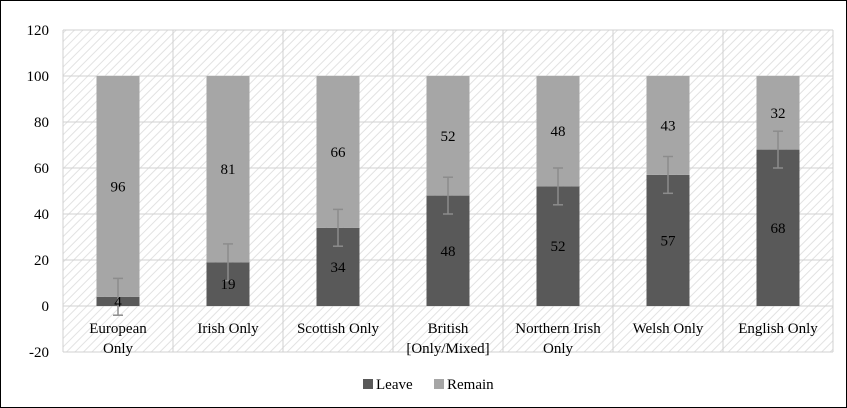 The height and width of the screenshot is (408, 847). I want to click on data-label-remain: 66, so click(339, 153).